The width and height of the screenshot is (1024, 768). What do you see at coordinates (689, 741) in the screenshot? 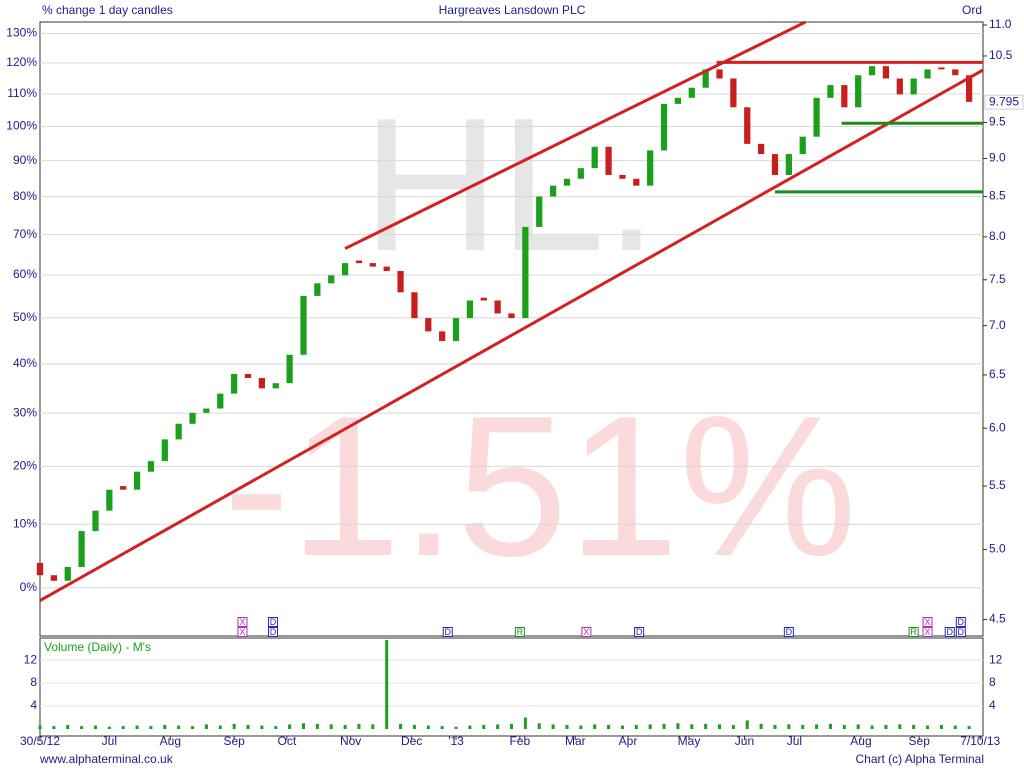
I see `x-tick-label: May` at bounding box center [689, 741].